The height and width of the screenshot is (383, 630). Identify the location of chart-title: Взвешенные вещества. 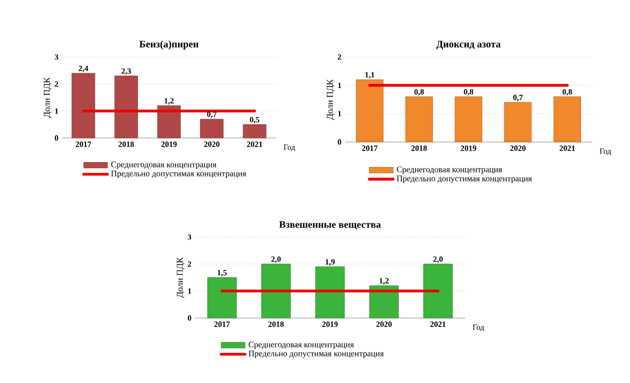
(330, 225).